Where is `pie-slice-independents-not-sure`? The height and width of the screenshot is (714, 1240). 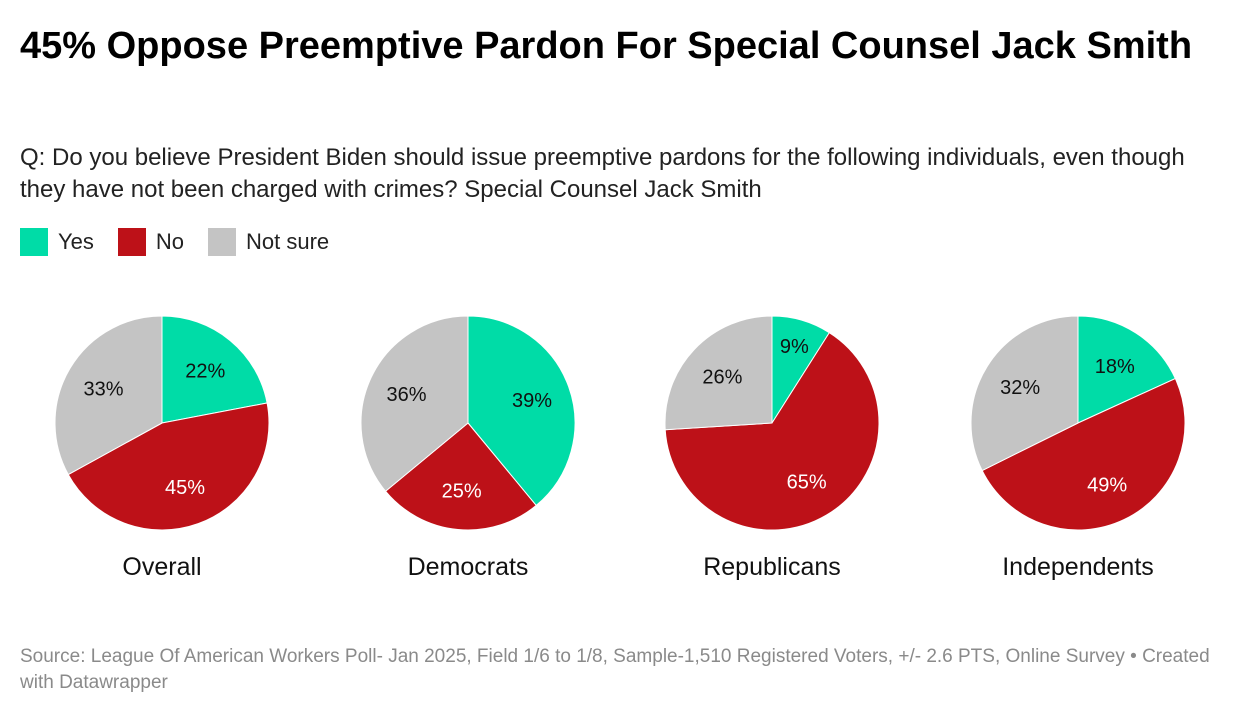
pie-slice-independents-not-sure is located at coordinates (1024, 393).